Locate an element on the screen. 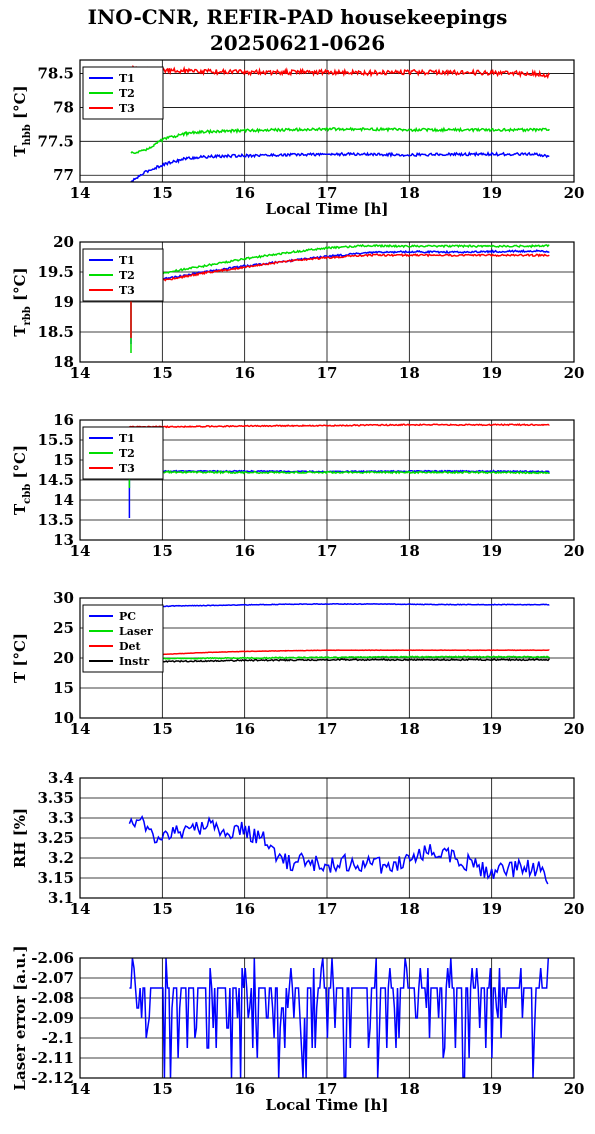  y-axis-label: T [°C] is located at coordinates (20, 658).